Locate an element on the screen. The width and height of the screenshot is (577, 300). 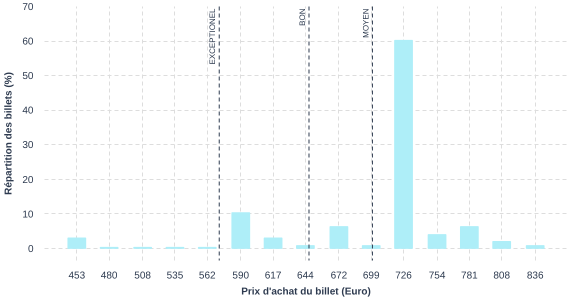
y-tick-label: 20 is located at coordinates (28, 180).